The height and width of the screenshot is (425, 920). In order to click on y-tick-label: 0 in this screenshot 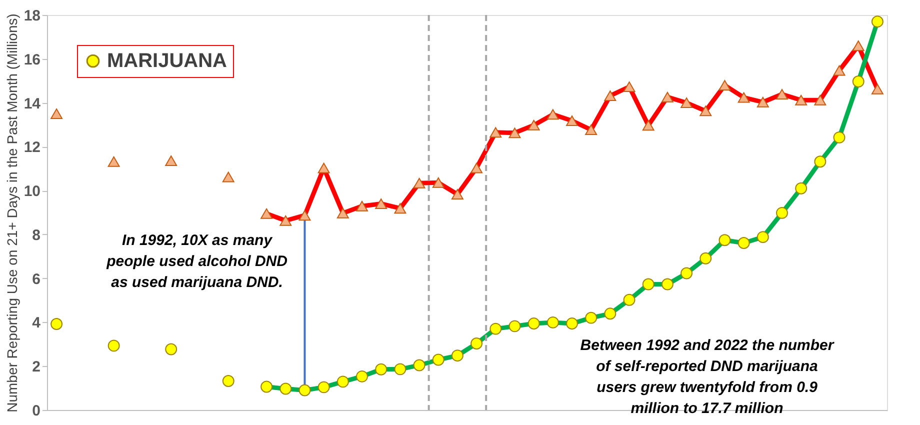, I will do `click(36, 411)`.